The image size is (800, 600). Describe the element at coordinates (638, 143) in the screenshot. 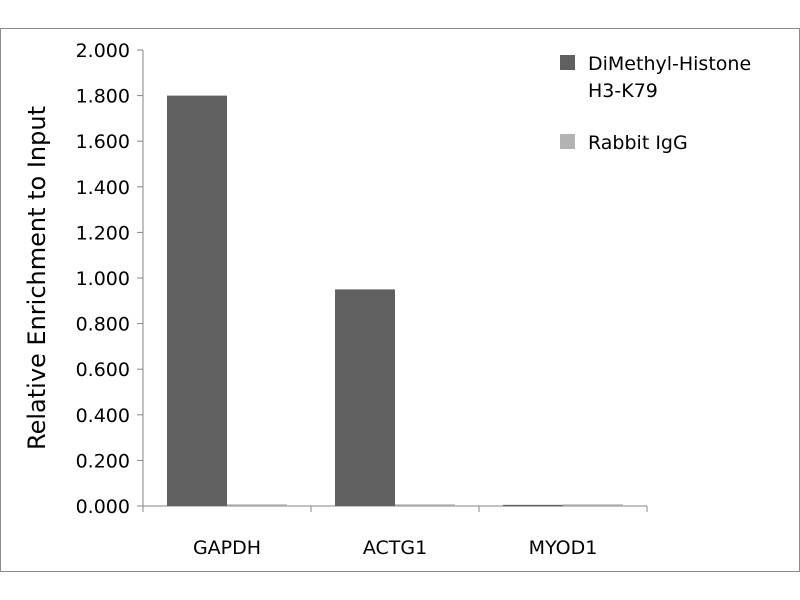

I see `legend-label: Rabbit IgG` at that location.